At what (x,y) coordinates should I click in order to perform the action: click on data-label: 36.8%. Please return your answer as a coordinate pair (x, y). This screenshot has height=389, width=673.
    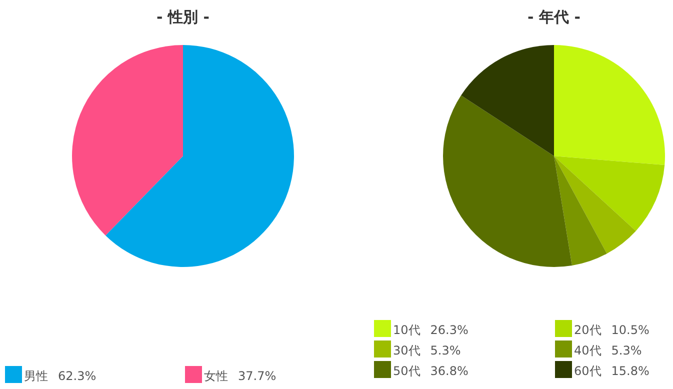
    Looking at the image, I should click on (449, 371).